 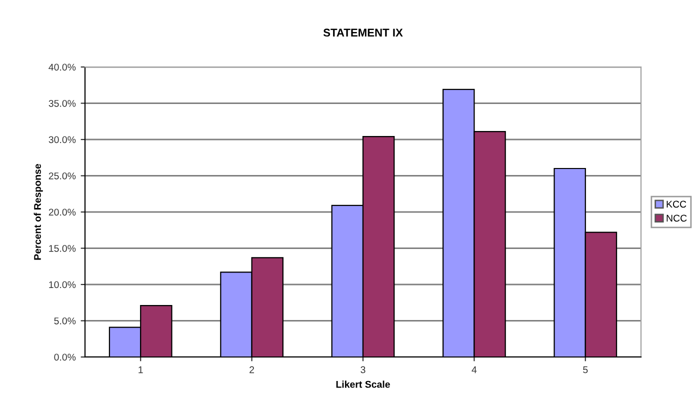 What do you see at coordinates (252, 370) in the screenshot?
I see `x-tick-label: 2` at bounding box center [252, 370].